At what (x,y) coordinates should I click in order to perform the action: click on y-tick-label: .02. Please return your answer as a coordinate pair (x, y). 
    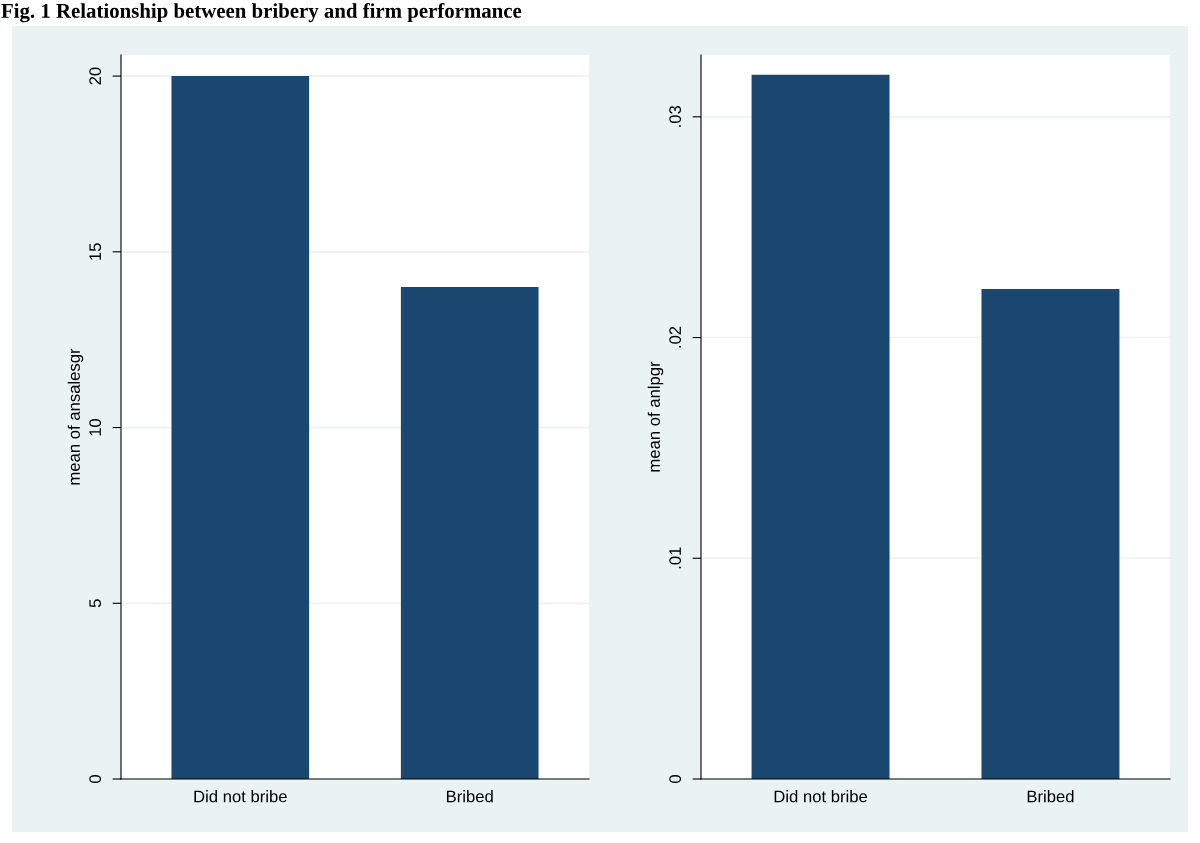
    Looking at the image, I should click on (675, 337).